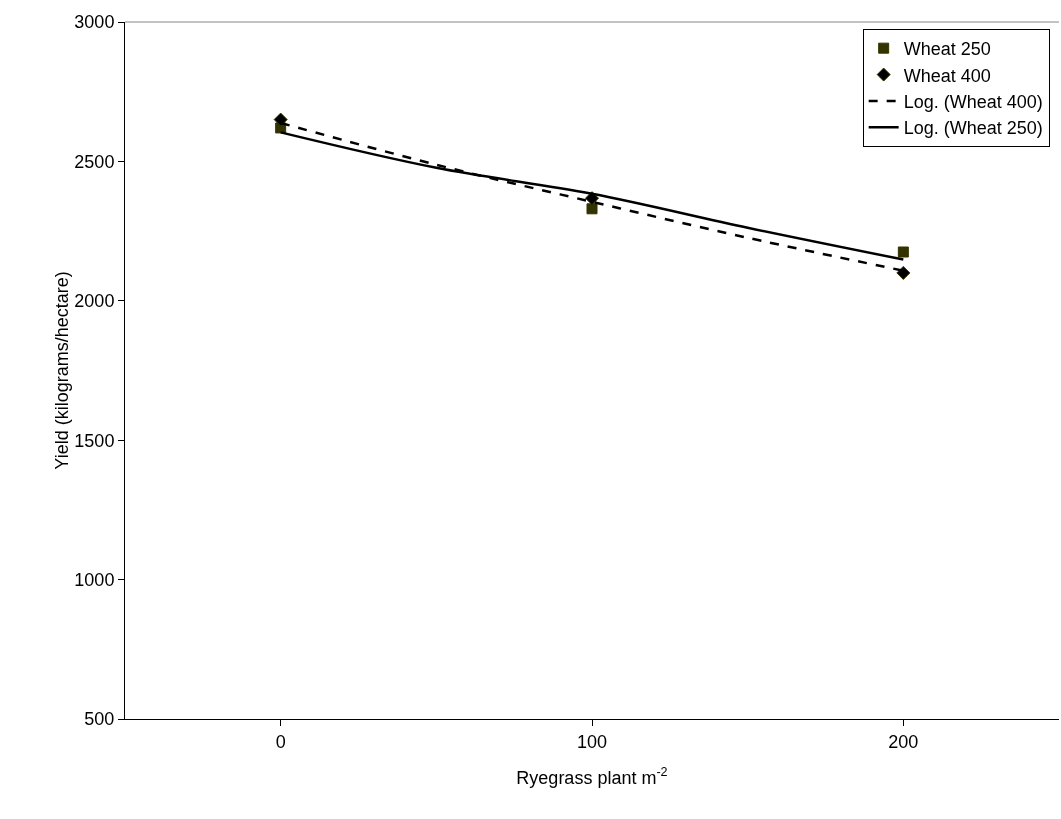 This screenshot has width=1061, height=819. What do you see at coordinates (592, 776) in the screenshot?
I see `x-axis-title: Ryegrass plant m$^{-2}$` at bounding box center [592, 776].